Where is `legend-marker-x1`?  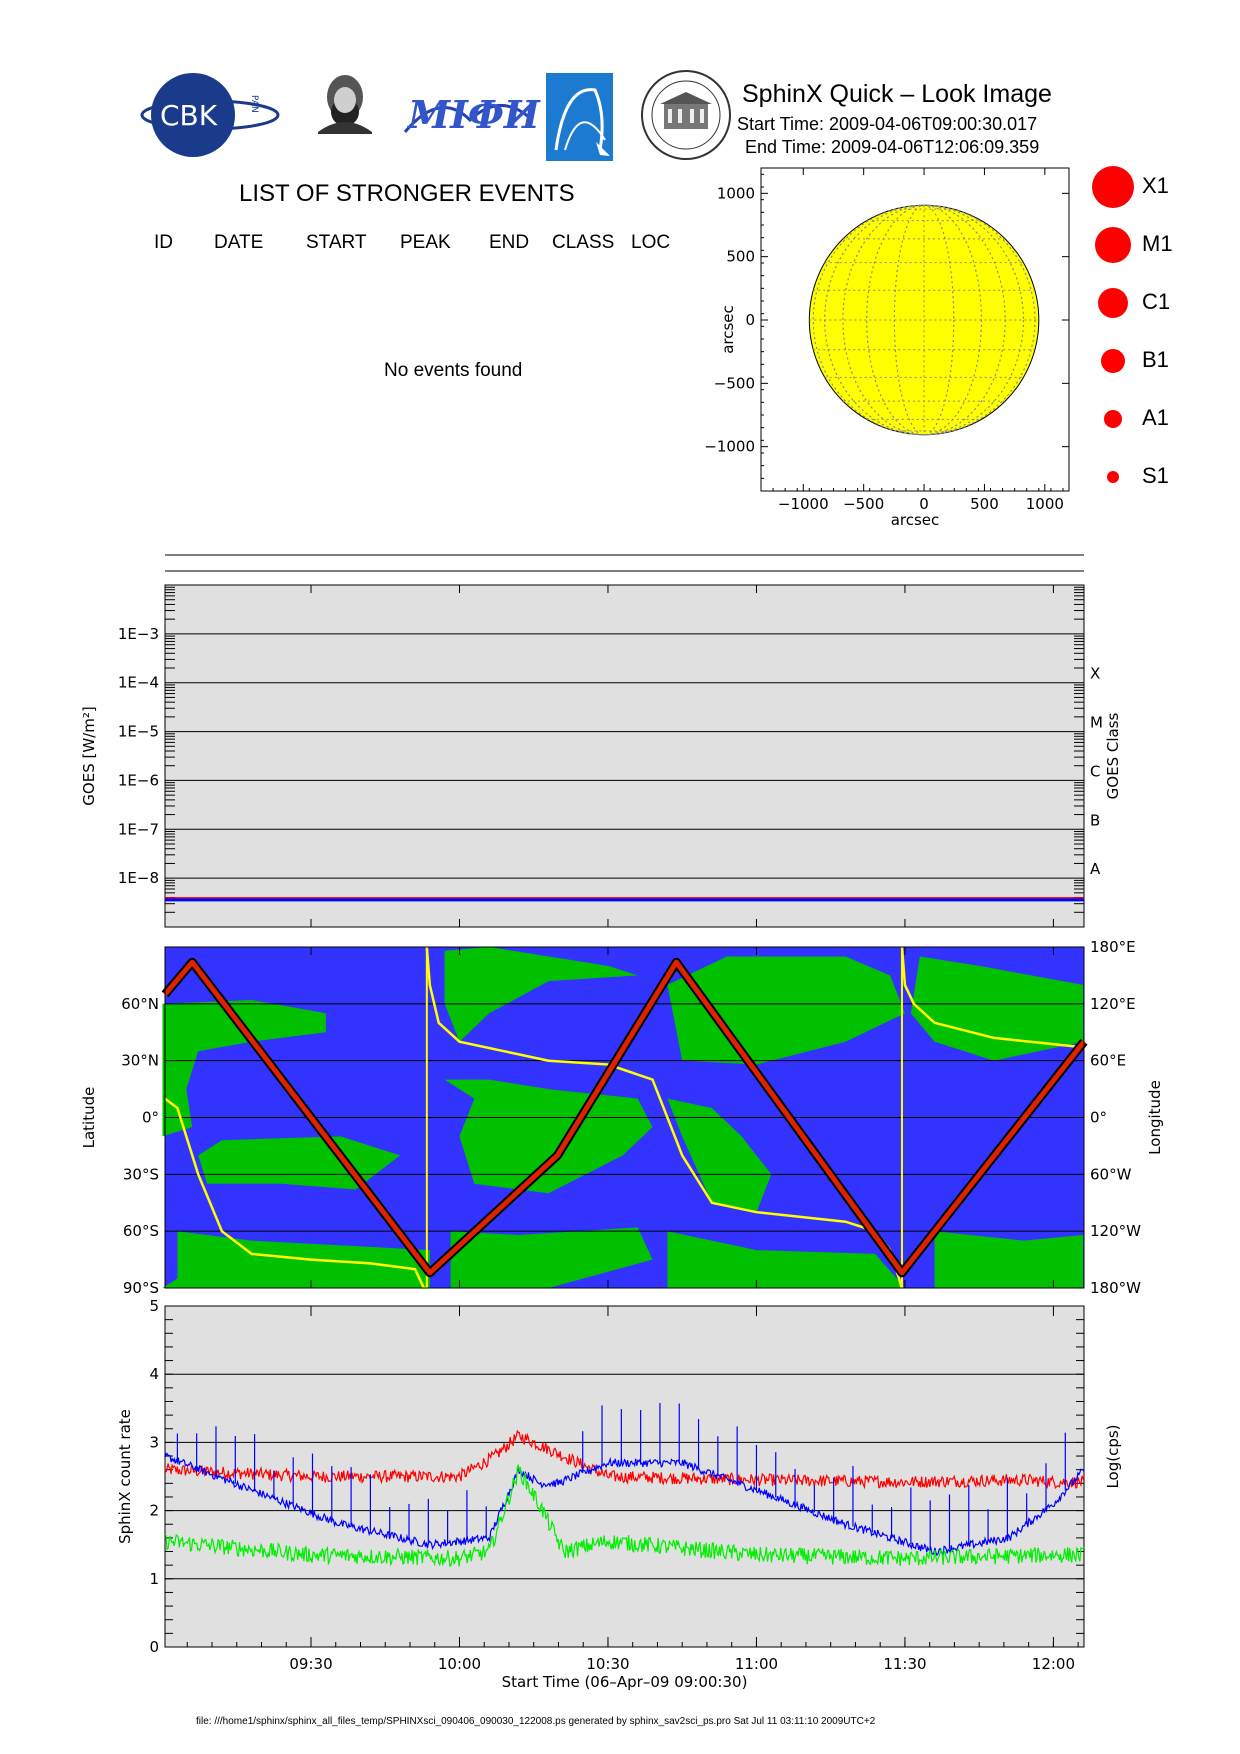 legend-marker-x1 is located at coordinates (1113, 187).